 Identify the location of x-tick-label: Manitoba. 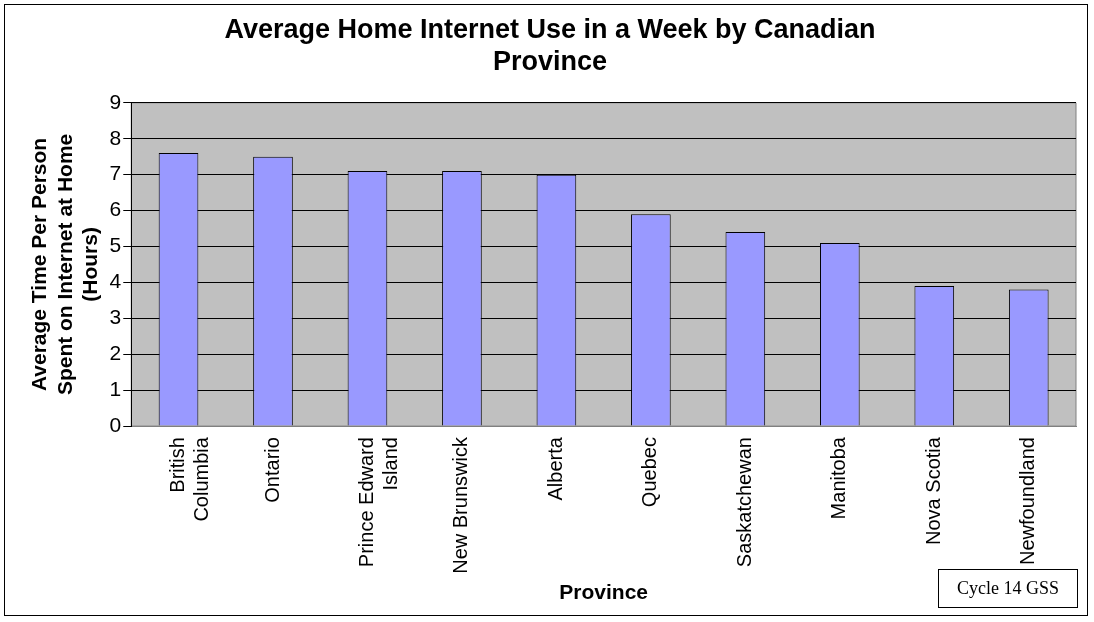
(838, 478).